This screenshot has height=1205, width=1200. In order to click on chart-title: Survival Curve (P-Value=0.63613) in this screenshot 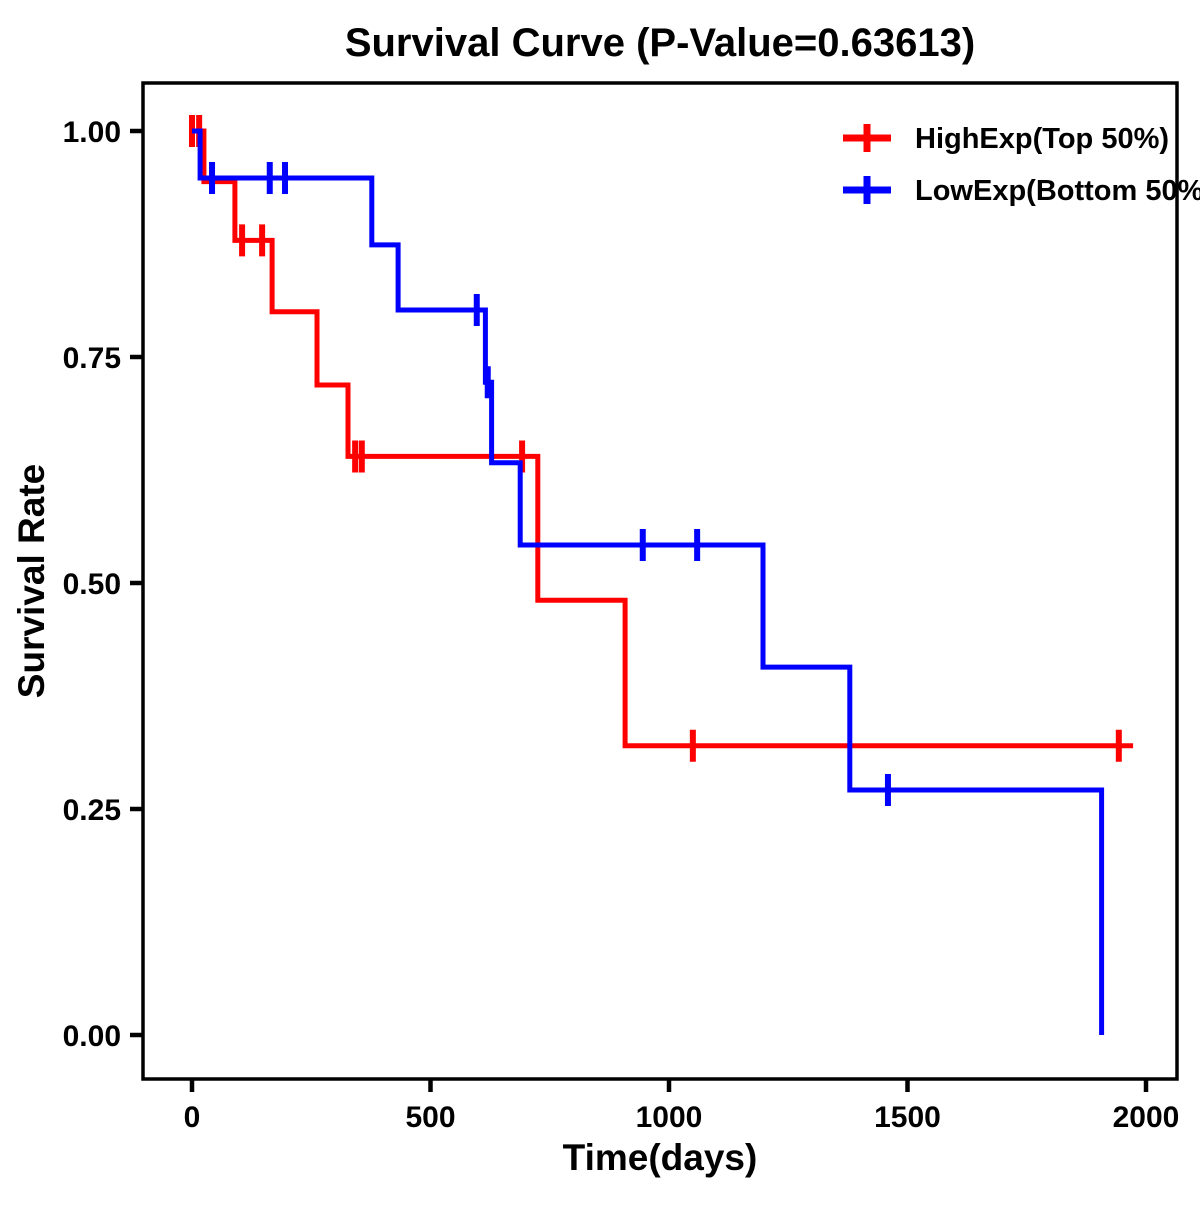, I will do `click(660, 43)`.